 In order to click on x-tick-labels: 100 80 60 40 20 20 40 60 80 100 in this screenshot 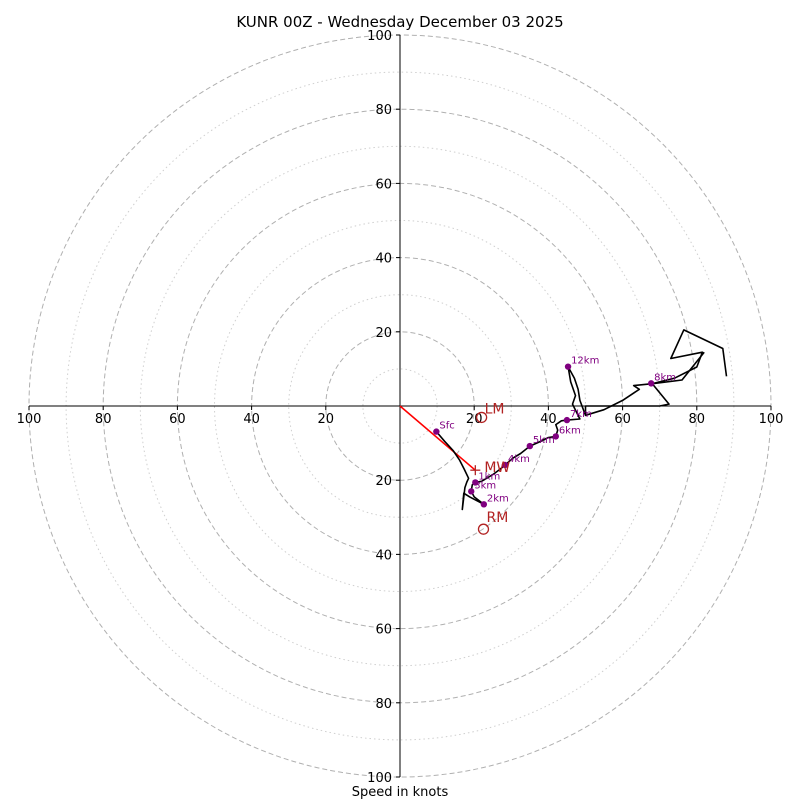, I will do `click(400, 416)`.